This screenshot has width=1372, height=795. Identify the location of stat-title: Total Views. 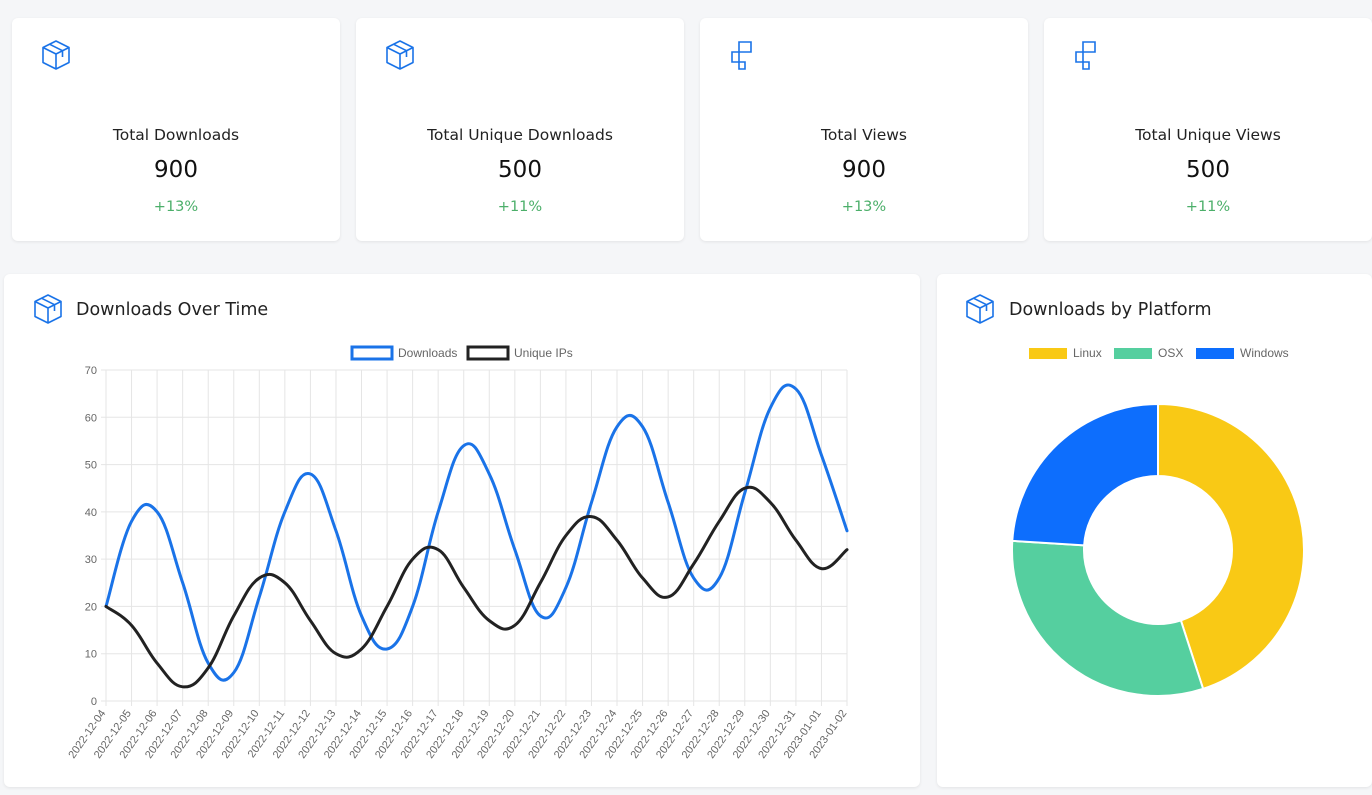
(864, 135).